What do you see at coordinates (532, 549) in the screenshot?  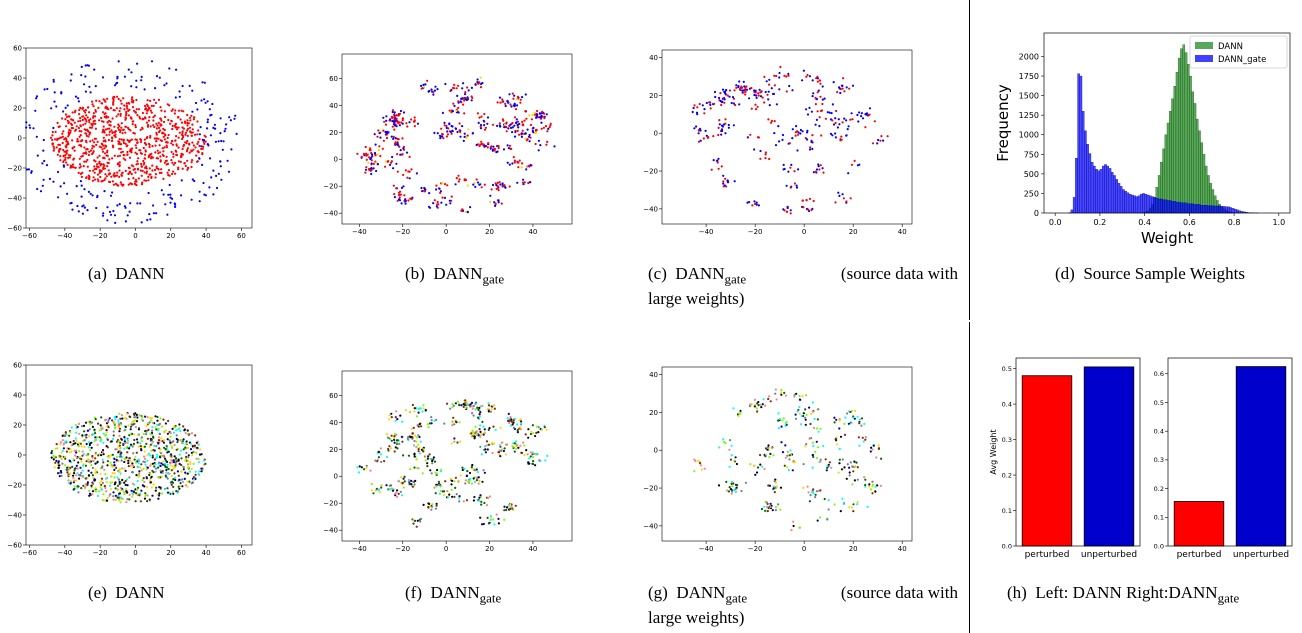 I see `x-tick-label: 40` at bounding box center [532, 549].